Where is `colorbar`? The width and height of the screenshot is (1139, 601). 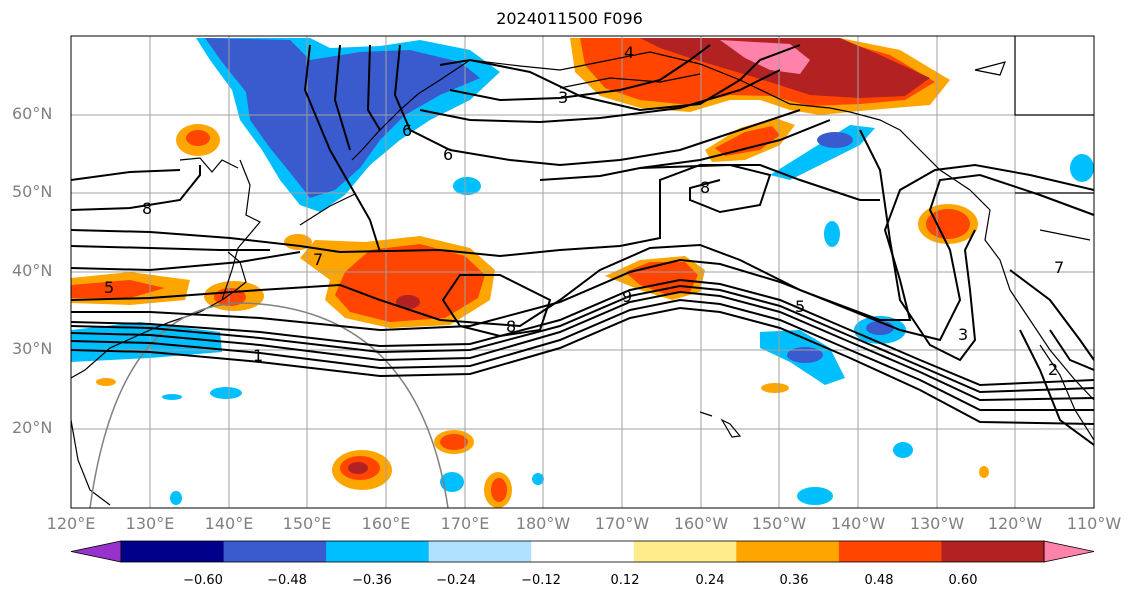 colorbar is located at coordinates (582, 551).